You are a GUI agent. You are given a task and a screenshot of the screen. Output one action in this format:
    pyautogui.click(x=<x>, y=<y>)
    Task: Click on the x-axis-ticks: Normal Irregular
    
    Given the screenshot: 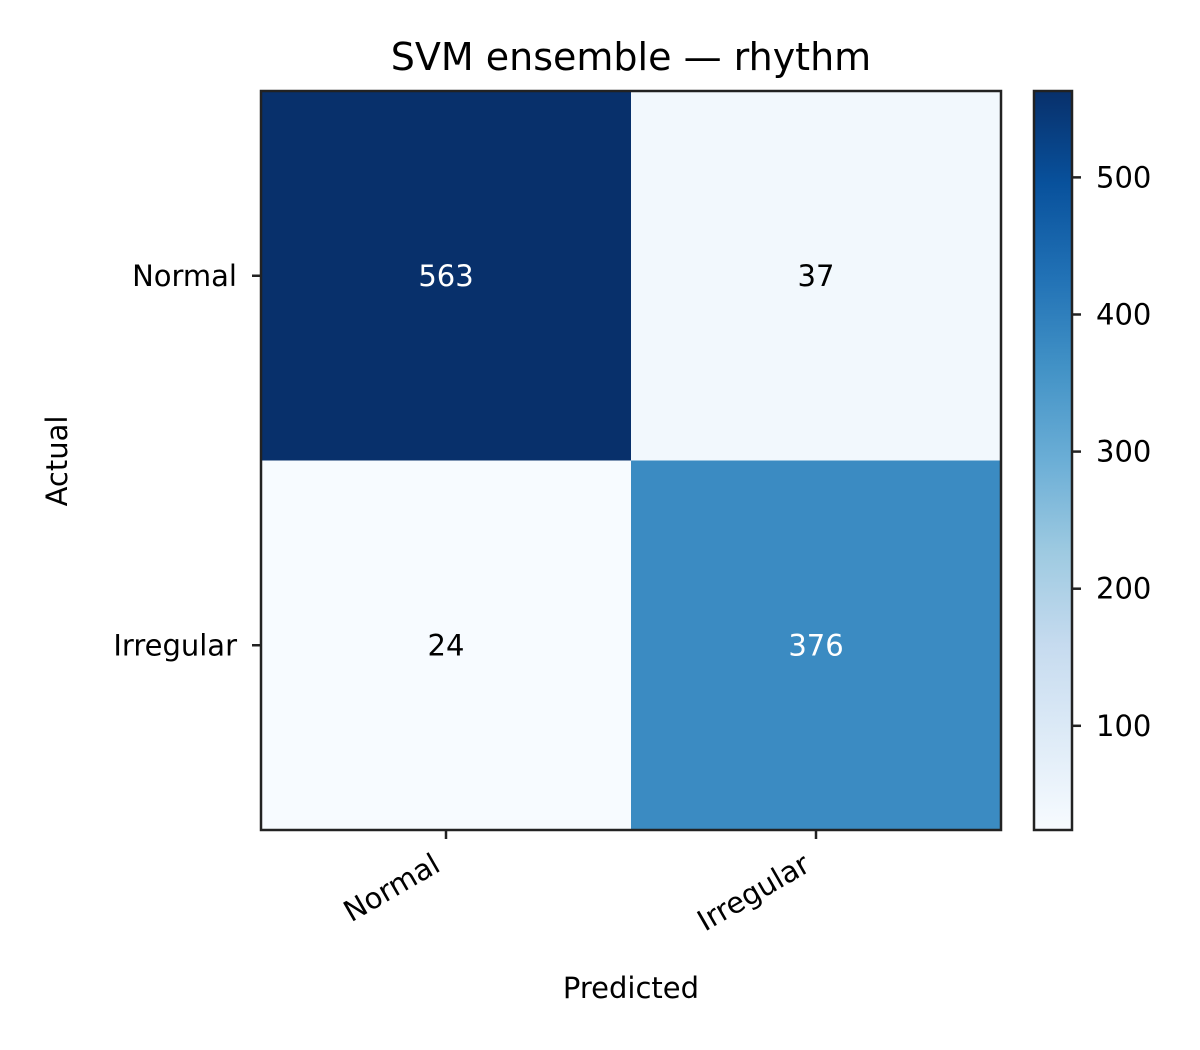 What is the action you would take?
    pyautogui.click(x=578, y=884)
    